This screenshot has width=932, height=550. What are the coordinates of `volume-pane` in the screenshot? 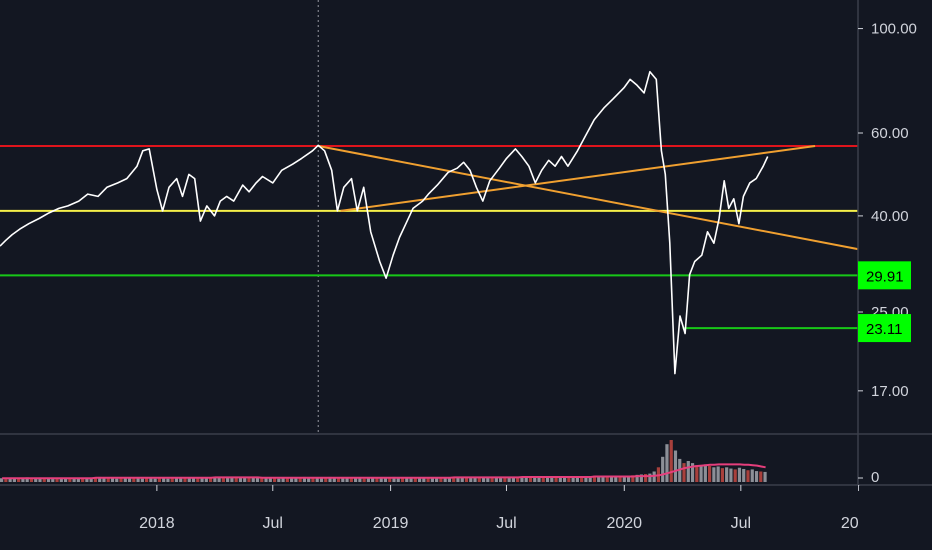 It's located at (383, 461).